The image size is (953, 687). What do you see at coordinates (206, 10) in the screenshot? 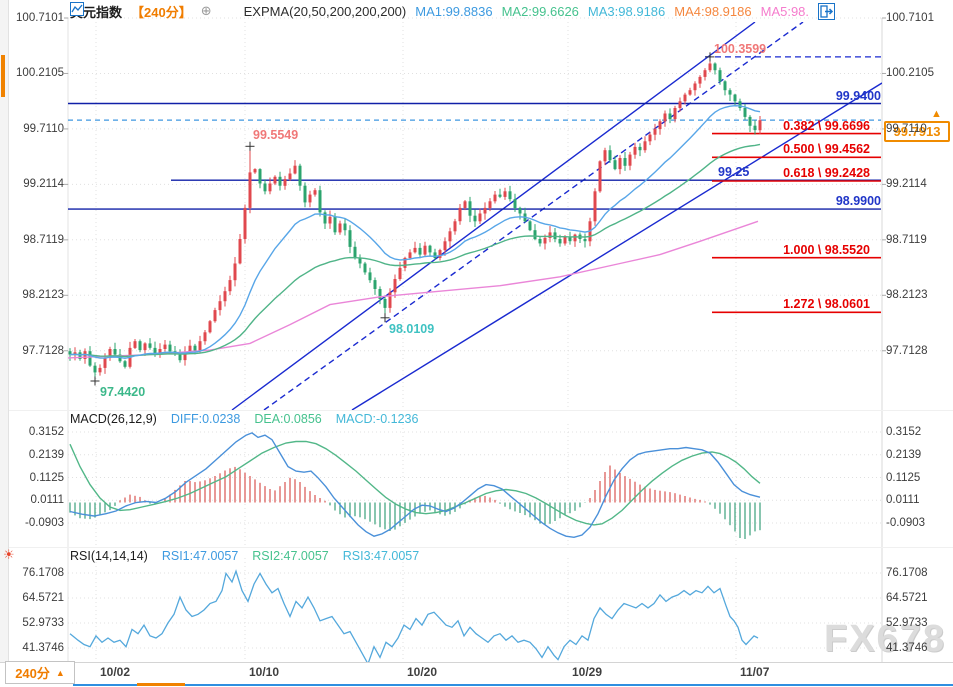
I see `add-indicator-icon: ⊕` at bounding box center [206, 10].